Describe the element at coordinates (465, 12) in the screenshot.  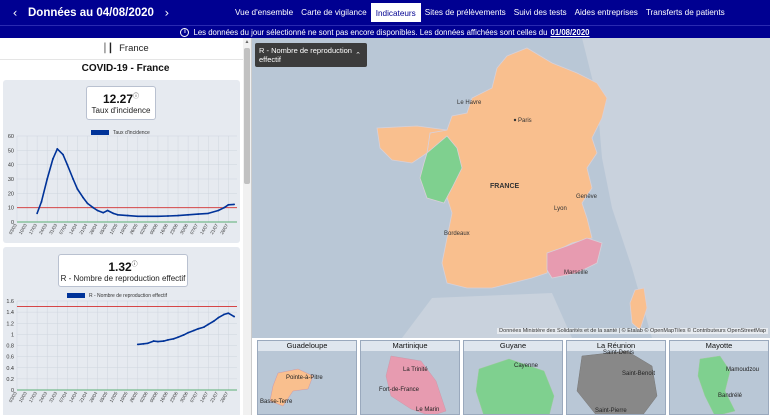
I see `tab-sites-prelevements: Sites de prélèvements` at that location.